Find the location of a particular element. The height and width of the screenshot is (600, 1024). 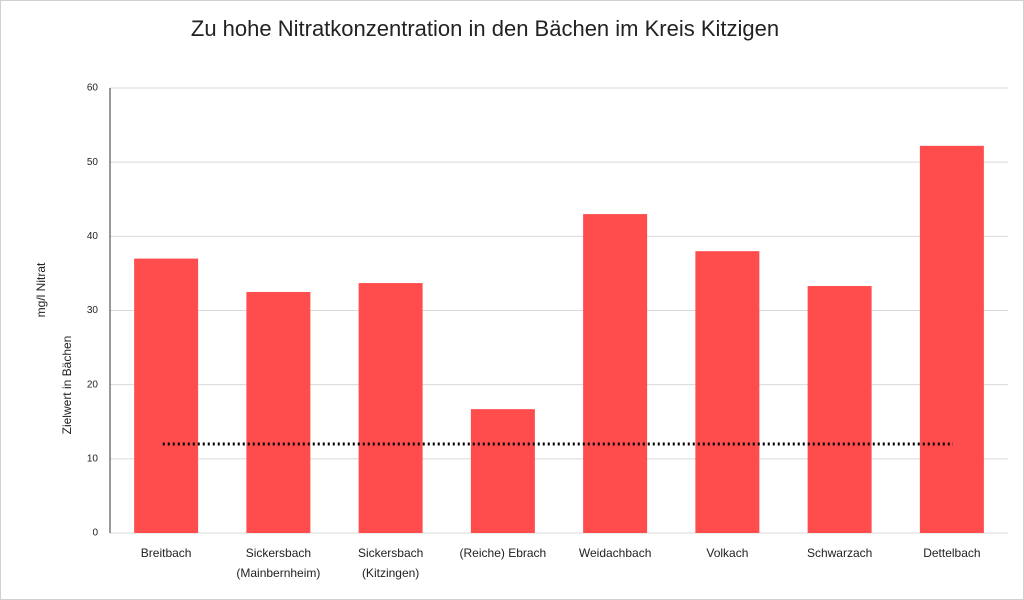

x-tick-label: (Mainbernheim) is located at coordinates (278, 573).